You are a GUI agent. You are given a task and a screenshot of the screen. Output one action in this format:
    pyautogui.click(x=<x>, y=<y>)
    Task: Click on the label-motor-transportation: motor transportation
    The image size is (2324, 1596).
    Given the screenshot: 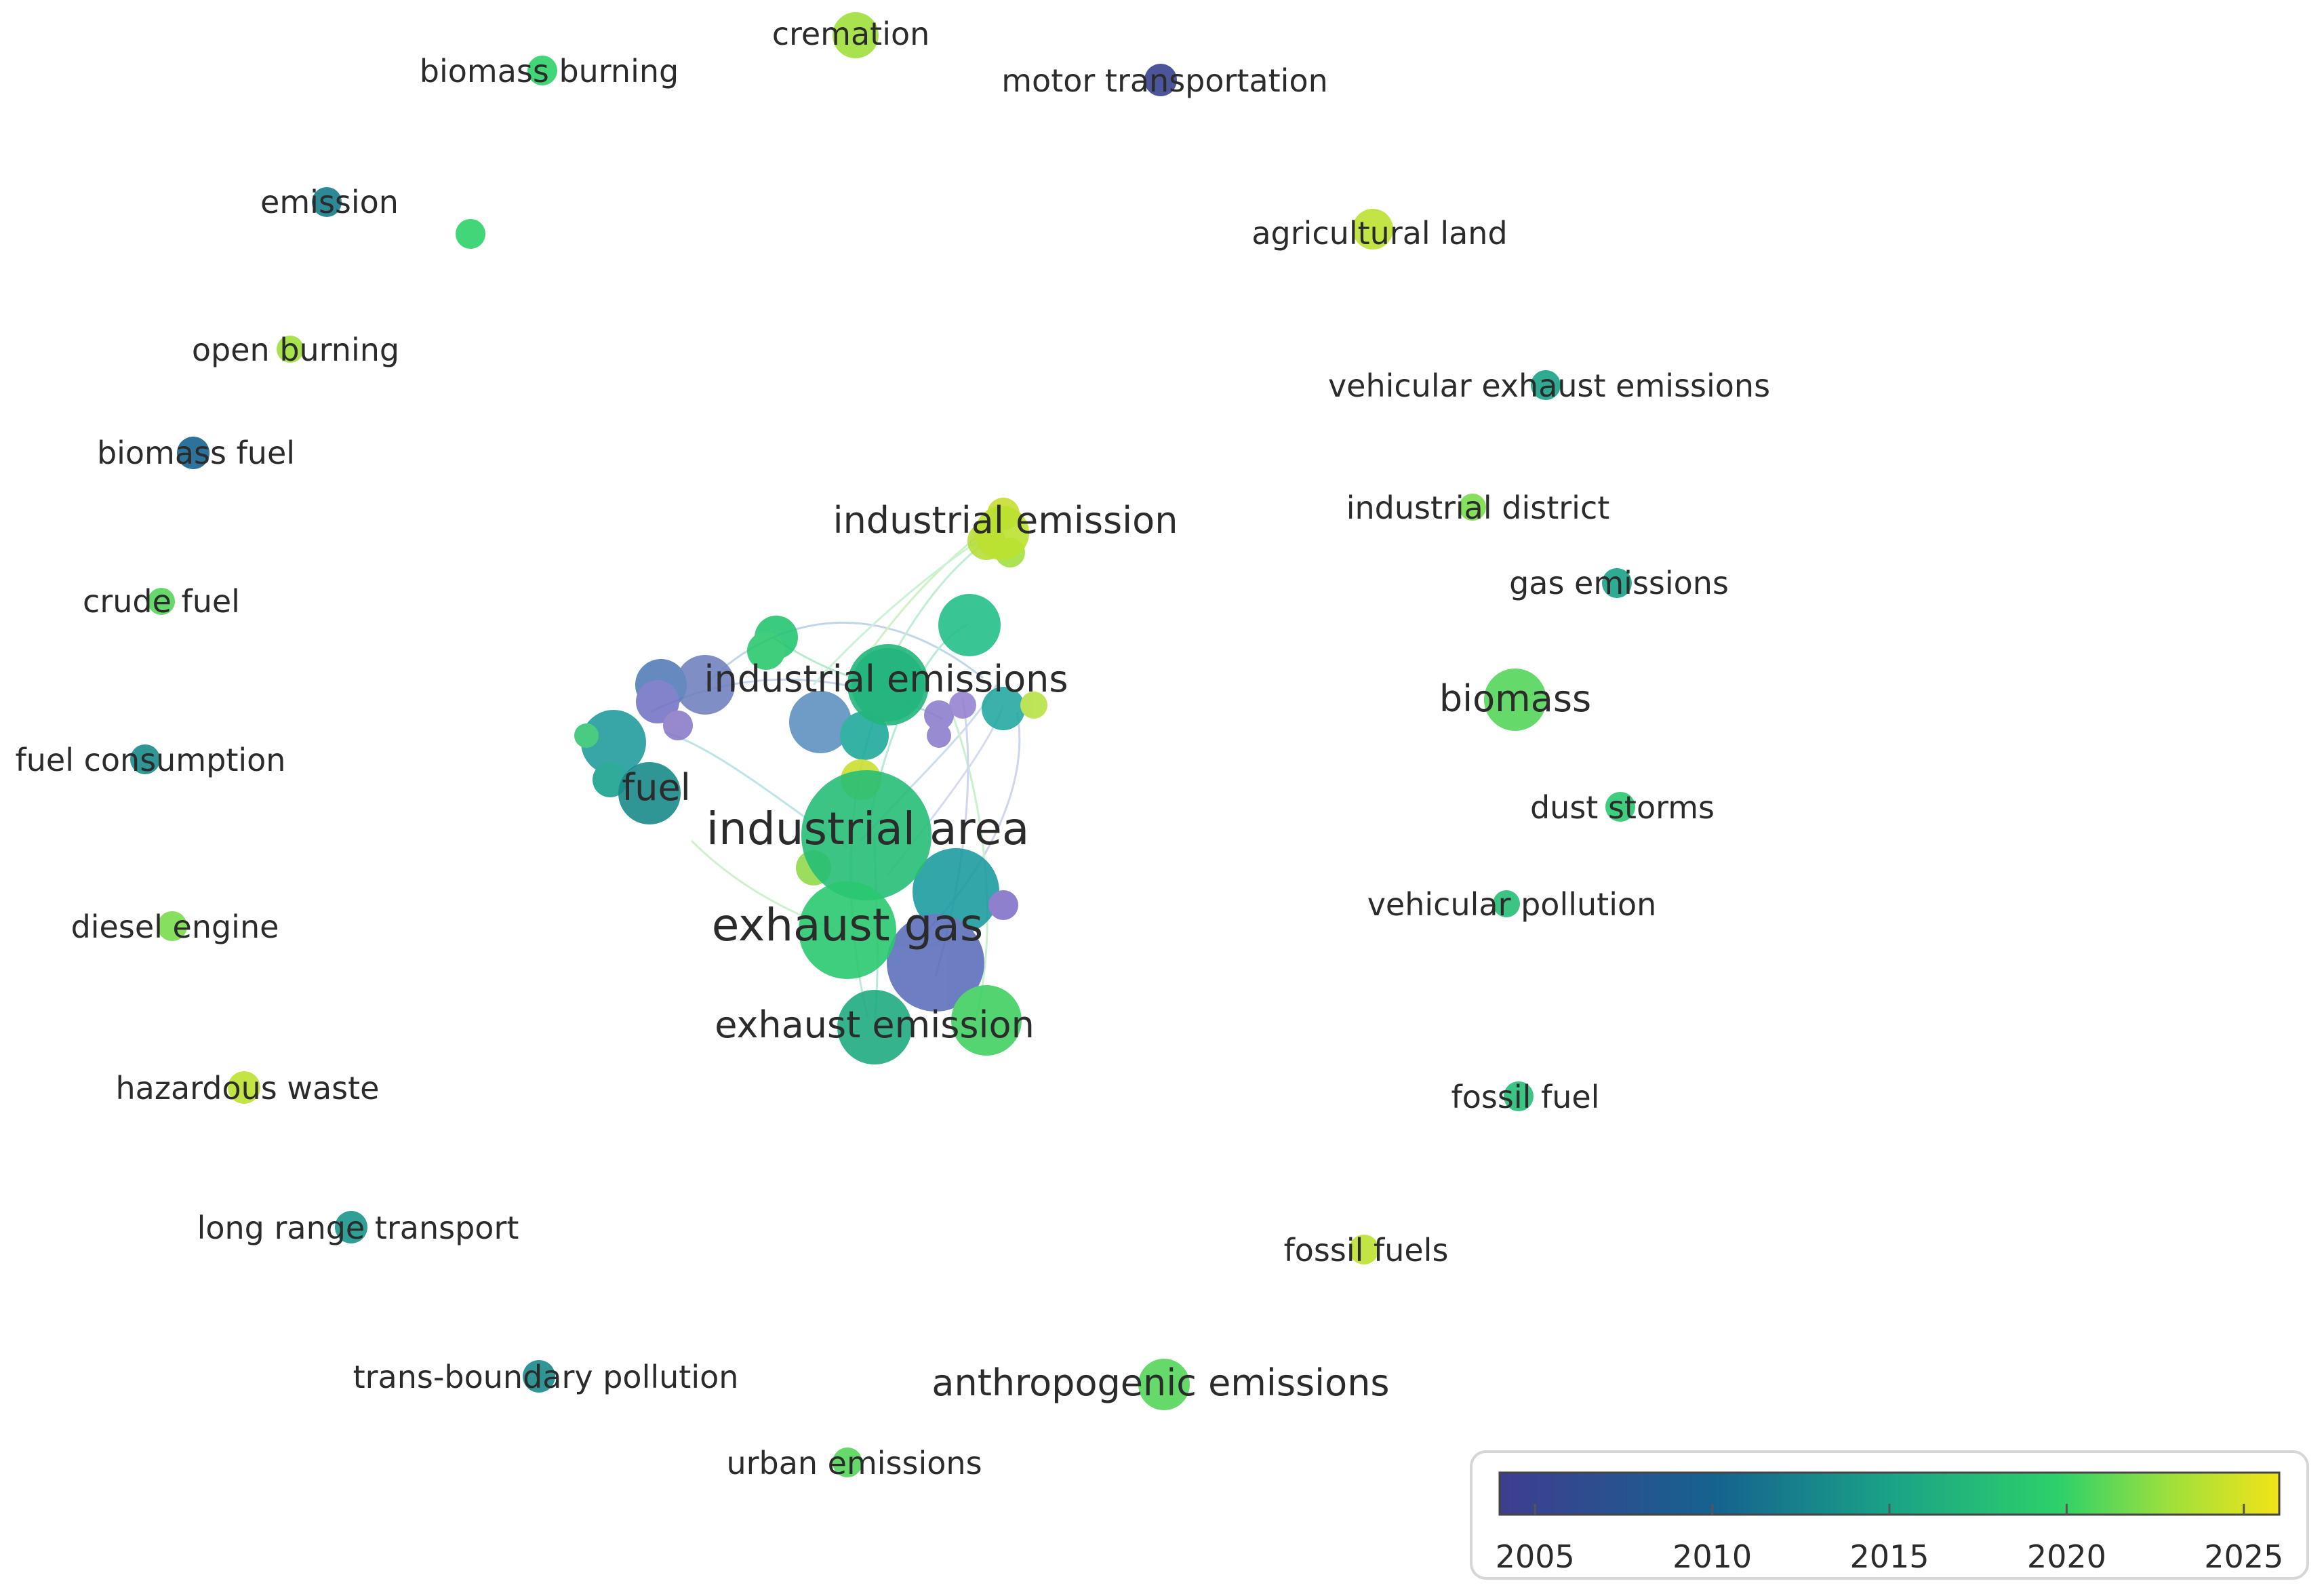 What is the action you would take?
    pyautogui.click(x=1164, y=80)
    